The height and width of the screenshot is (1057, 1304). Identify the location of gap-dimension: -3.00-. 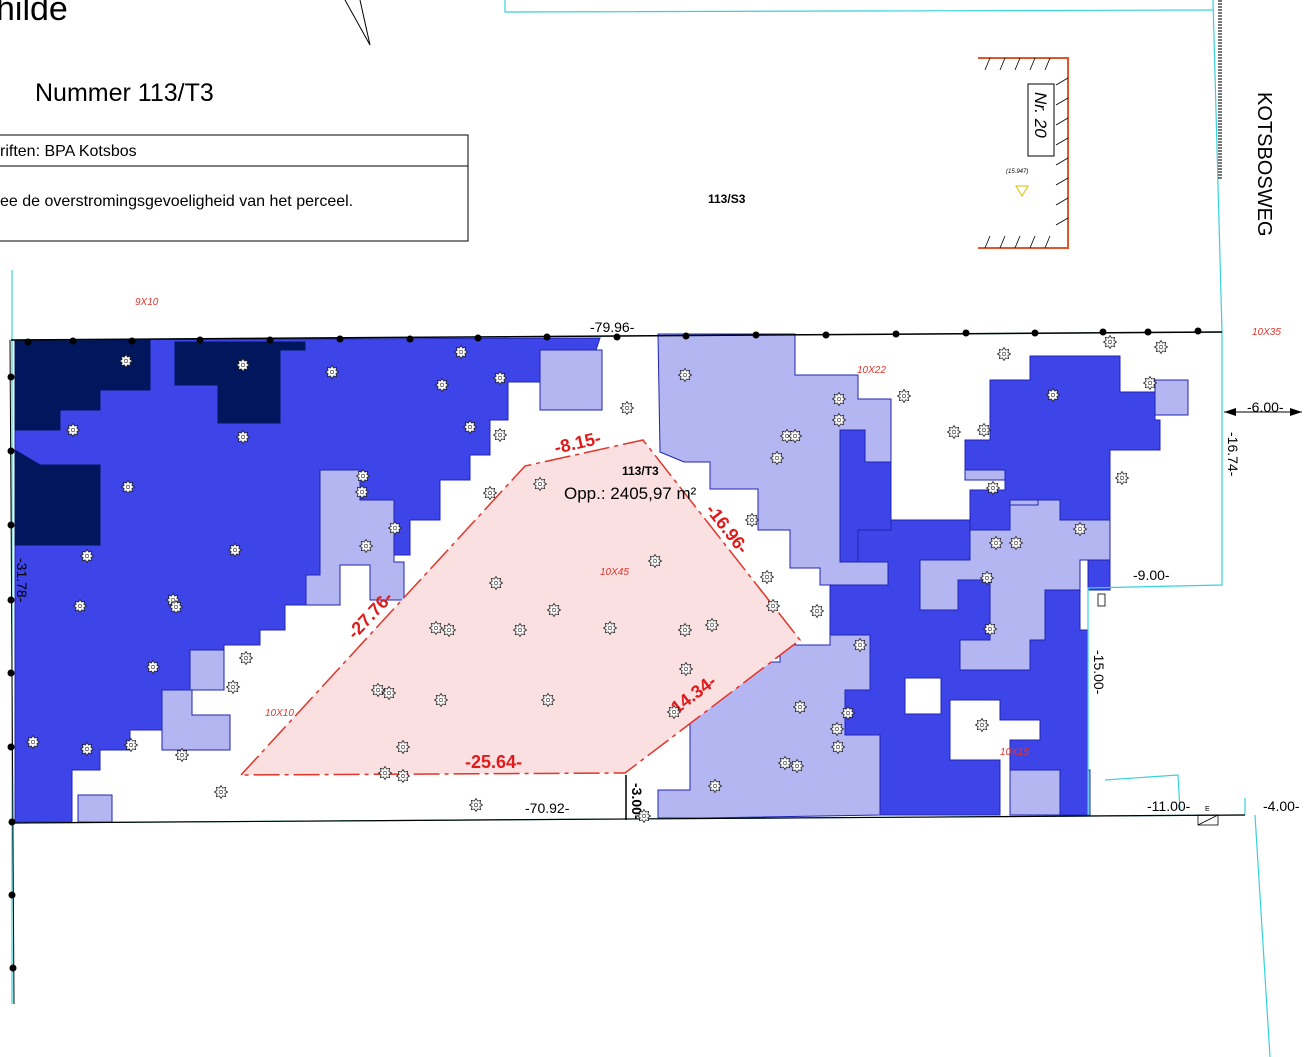
(637, 801).